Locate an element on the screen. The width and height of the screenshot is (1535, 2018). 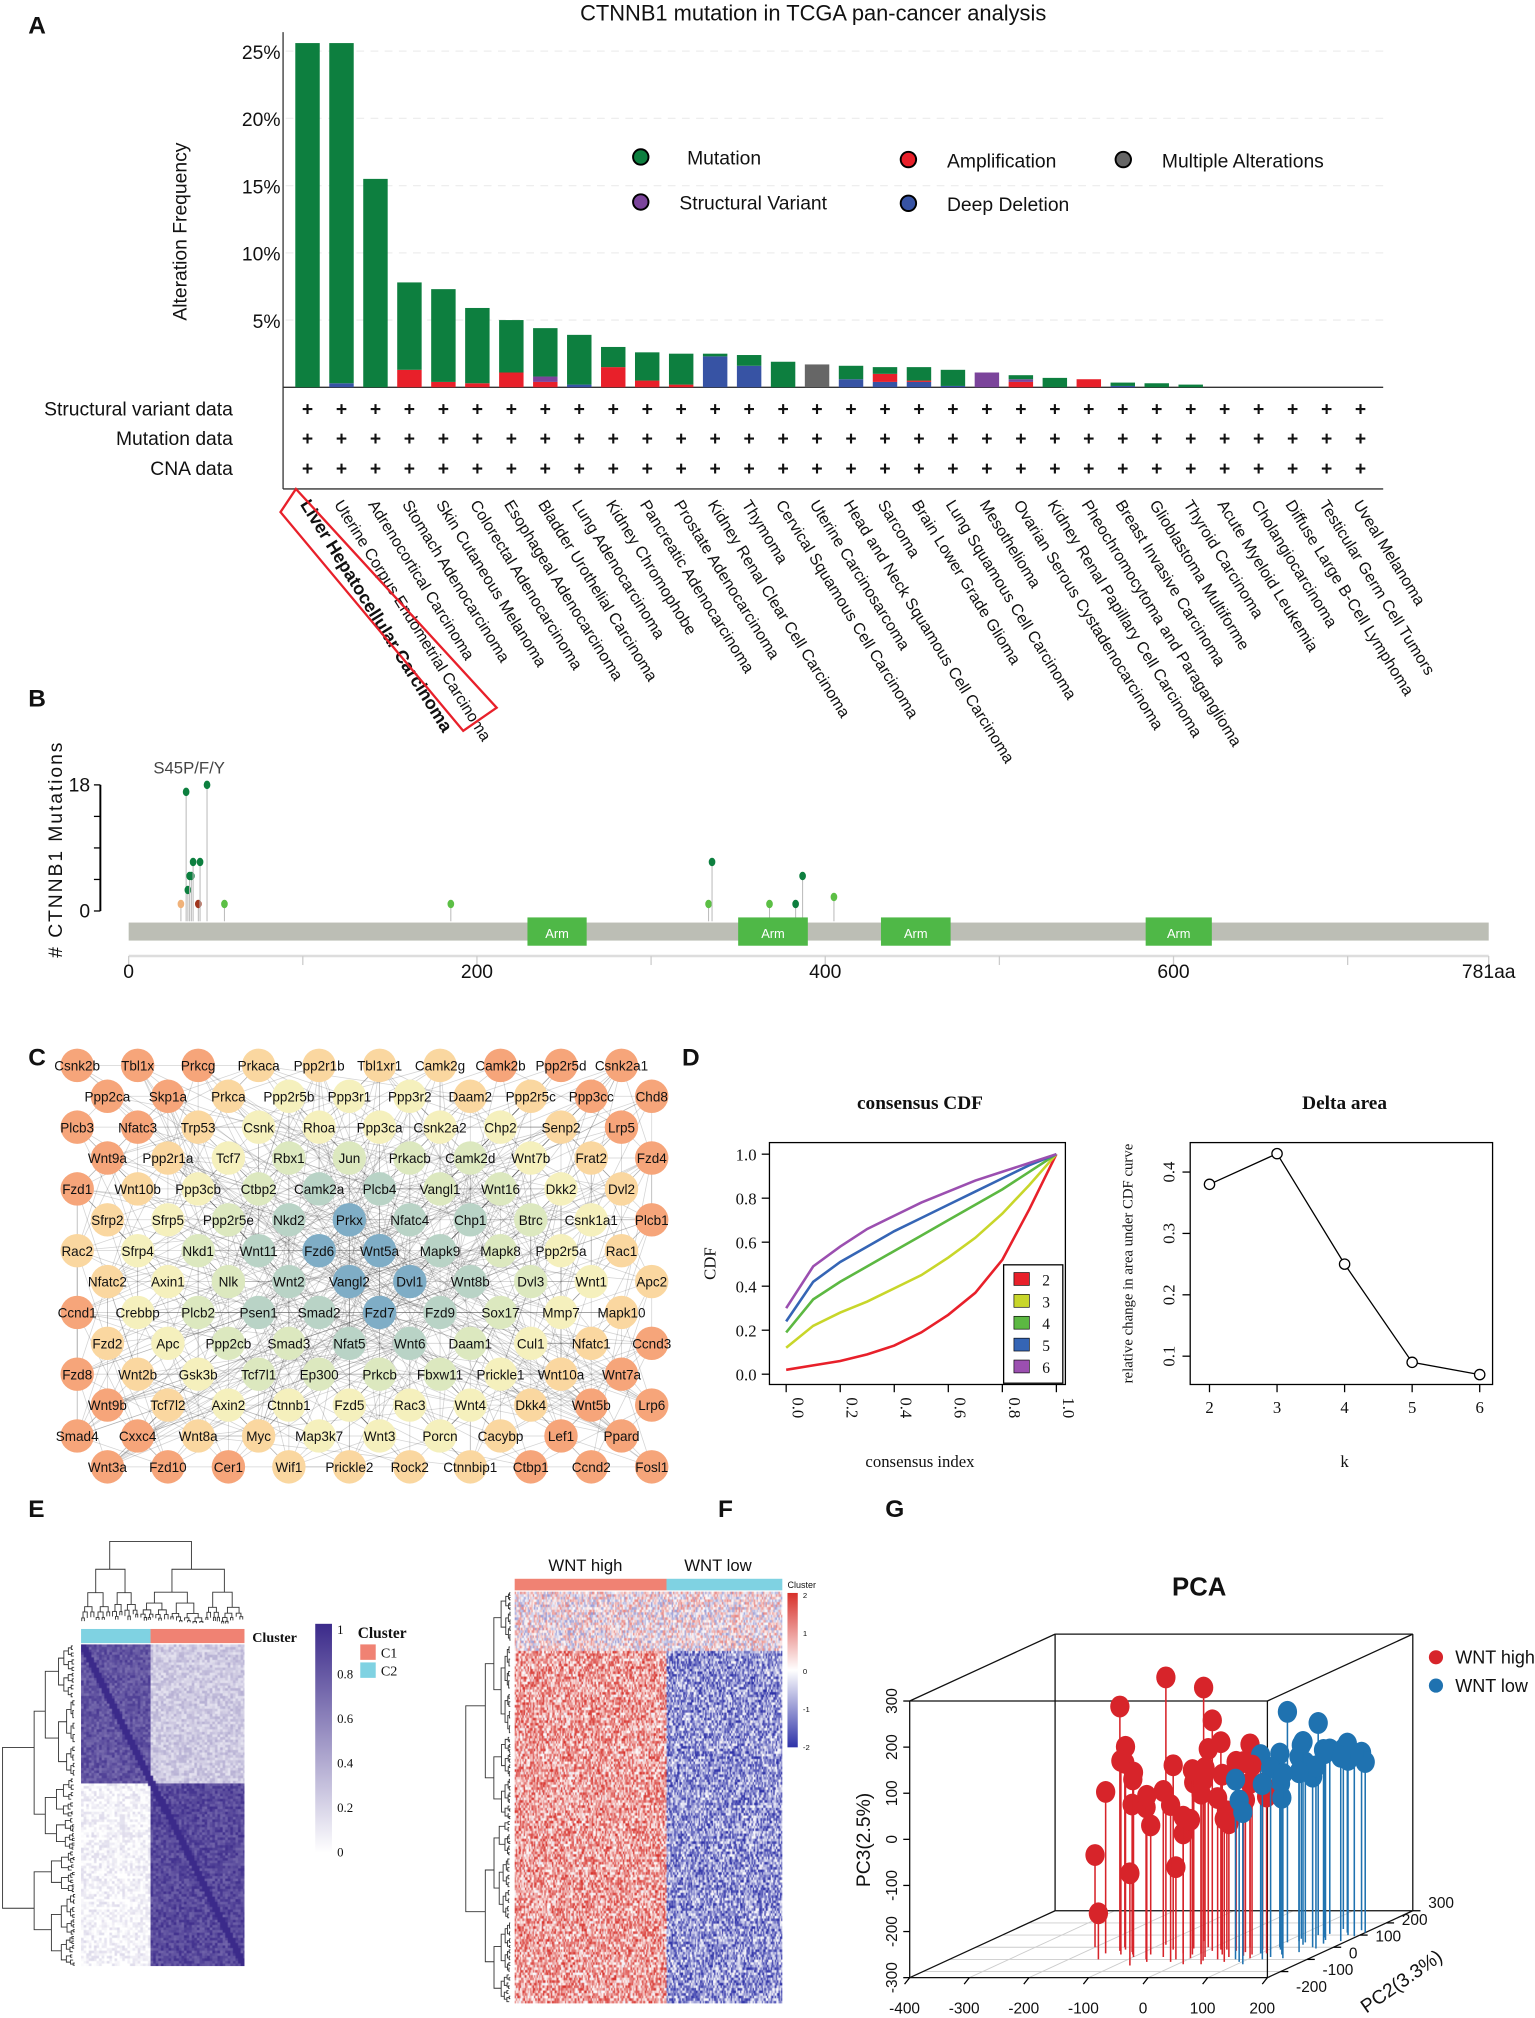
lollipop-head is located at coordinates (207, 785).